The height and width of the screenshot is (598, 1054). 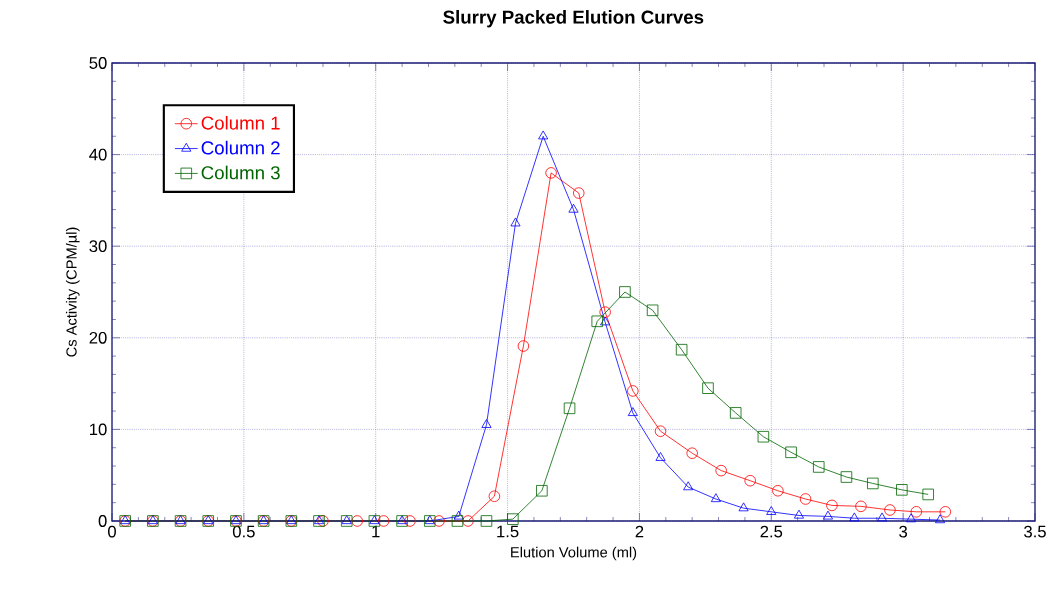 I want to click on x-axis-title: Elution Volume (ml), so click(x=574, y=553).